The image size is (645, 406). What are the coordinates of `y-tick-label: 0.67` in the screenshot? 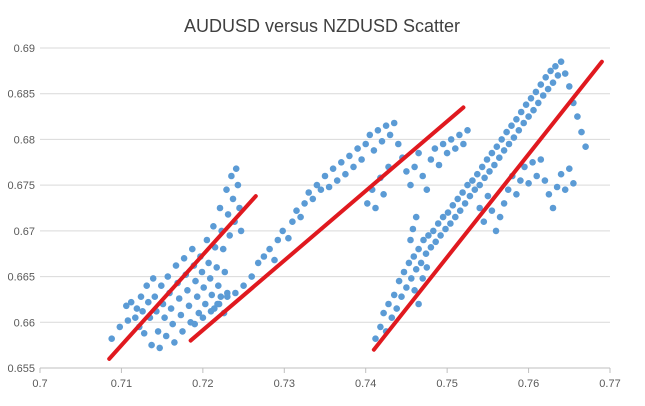 It's located at (24, 232).